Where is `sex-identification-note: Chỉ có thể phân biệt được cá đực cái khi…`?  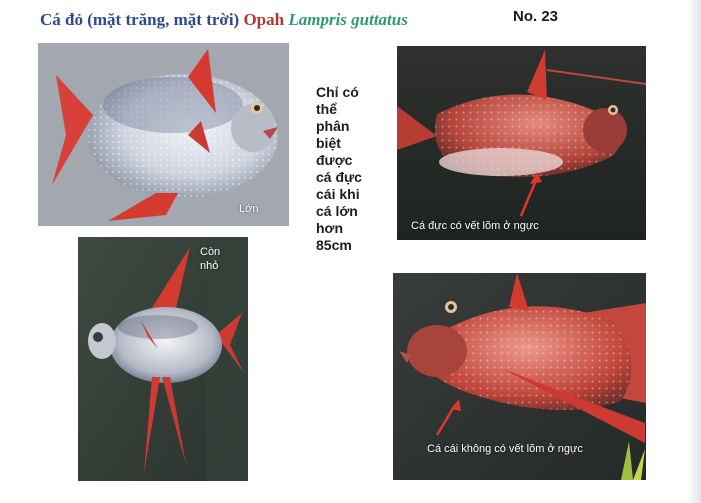
sex-identification-note: Chỉ có thể phân biệt được cá đực cái khi… is located at coordinates (348, 169).